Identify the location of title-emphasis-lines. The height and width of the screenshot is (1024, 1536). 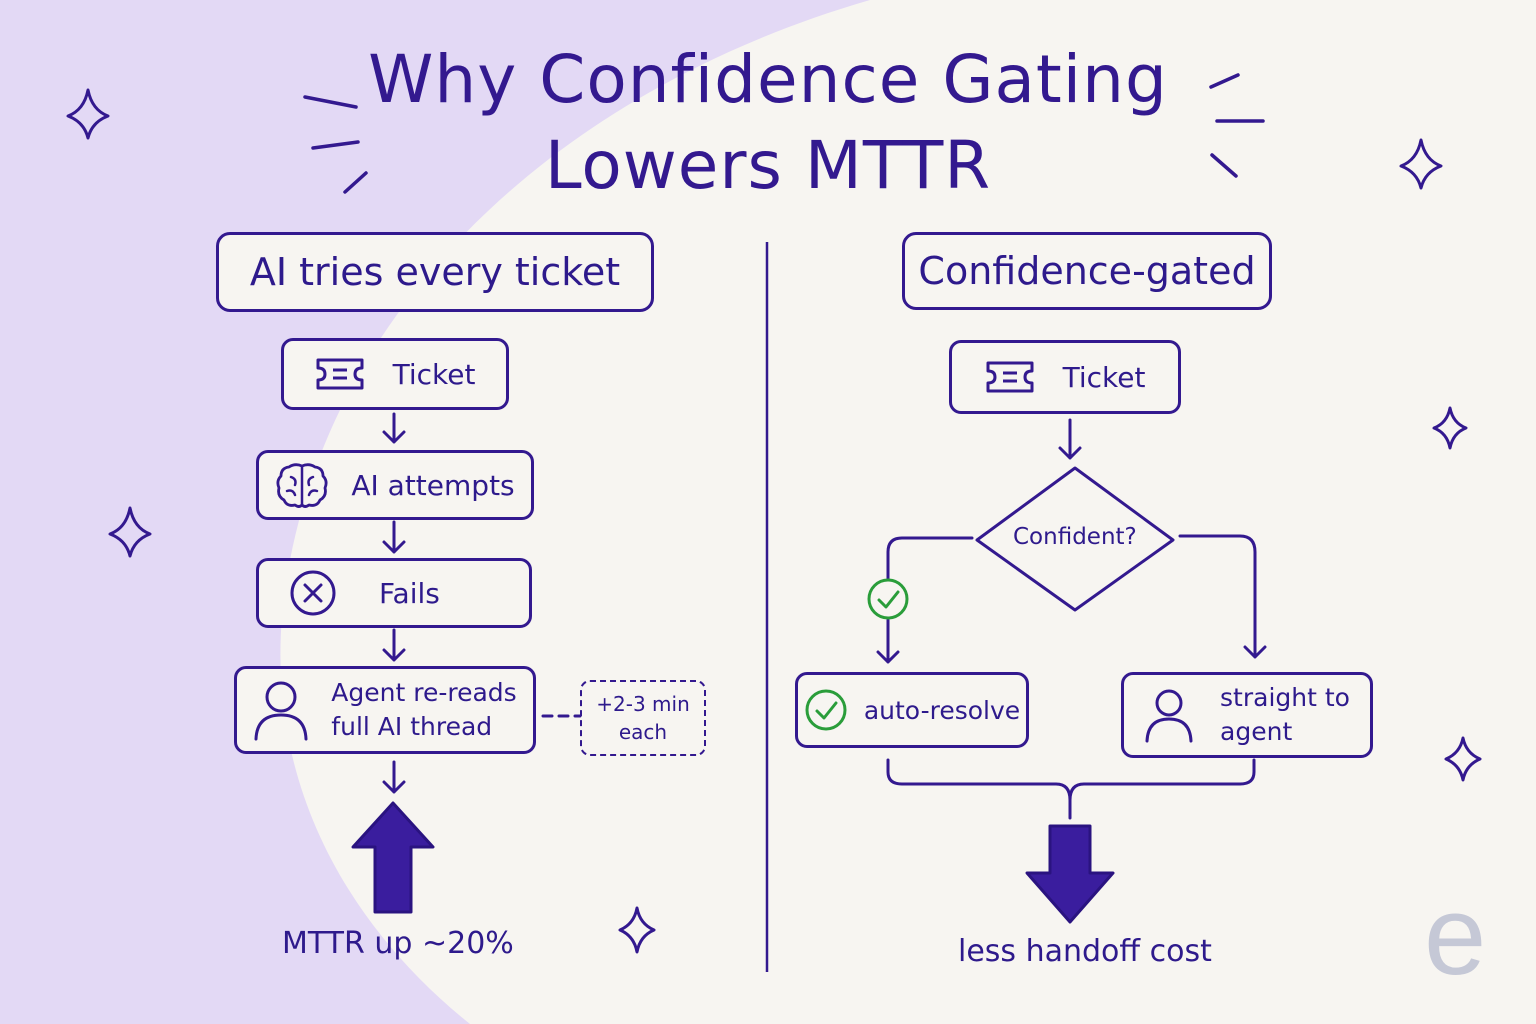
(784, 133).